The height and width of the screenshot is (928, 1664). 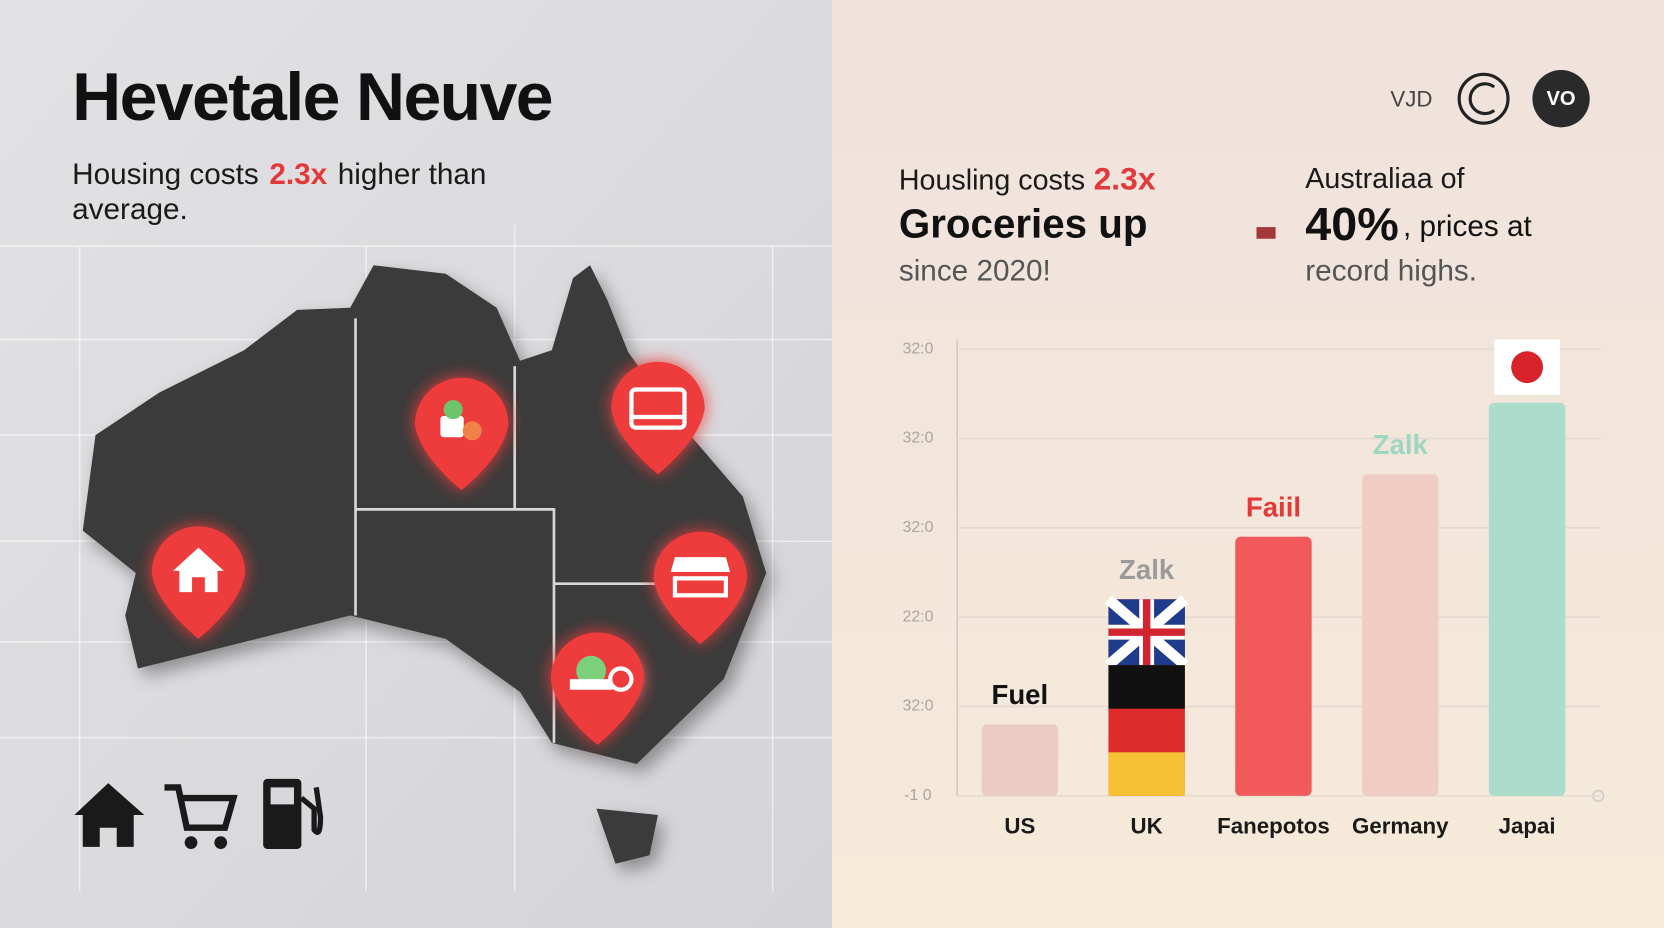 I want to click on avatar, so click(x=1561, y=99).